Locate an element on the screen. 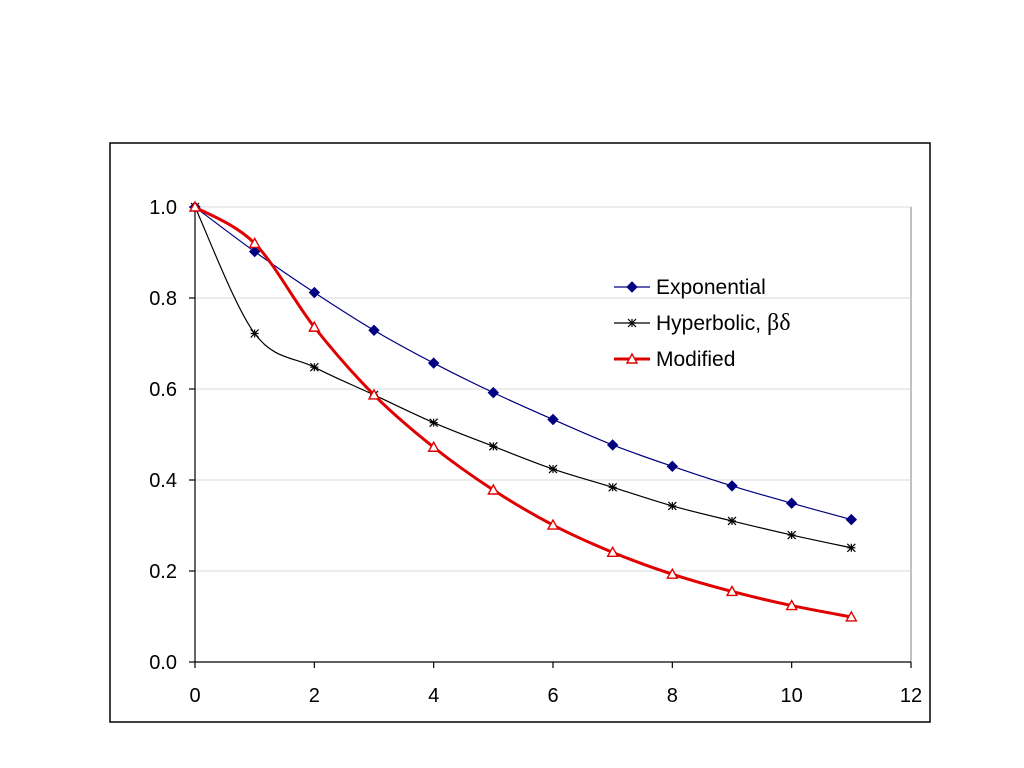 This screenshot has width=1024, height=768. legend-marker-triangle is located at coordinates (632, 358).